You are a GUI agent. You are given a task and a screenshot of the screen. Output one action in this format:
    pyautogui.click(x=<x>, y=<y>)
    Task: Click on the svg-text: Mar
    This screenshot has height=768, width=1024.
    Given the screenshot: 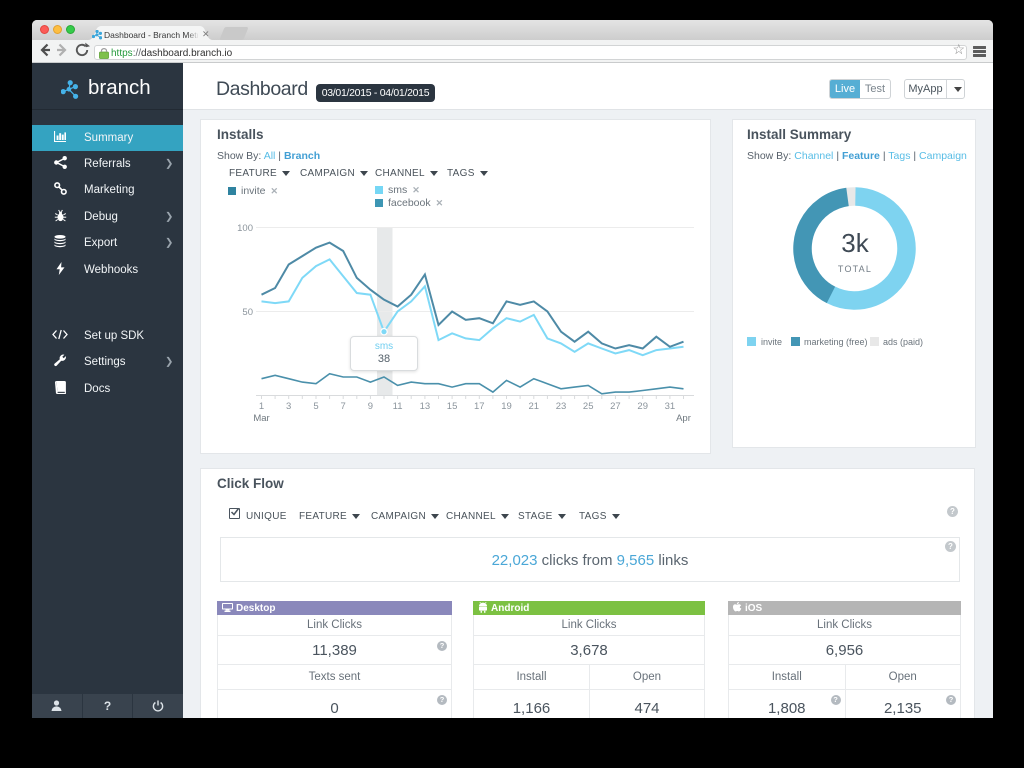 What is the action you would take?
    pyautogui.click(x=261, y=418)
    